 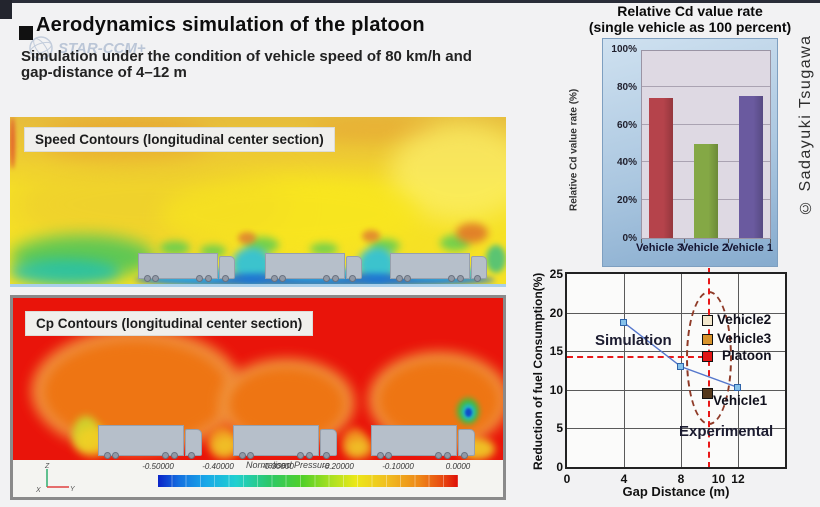 I want to click on corner-mark, so click(x=6, y=9).